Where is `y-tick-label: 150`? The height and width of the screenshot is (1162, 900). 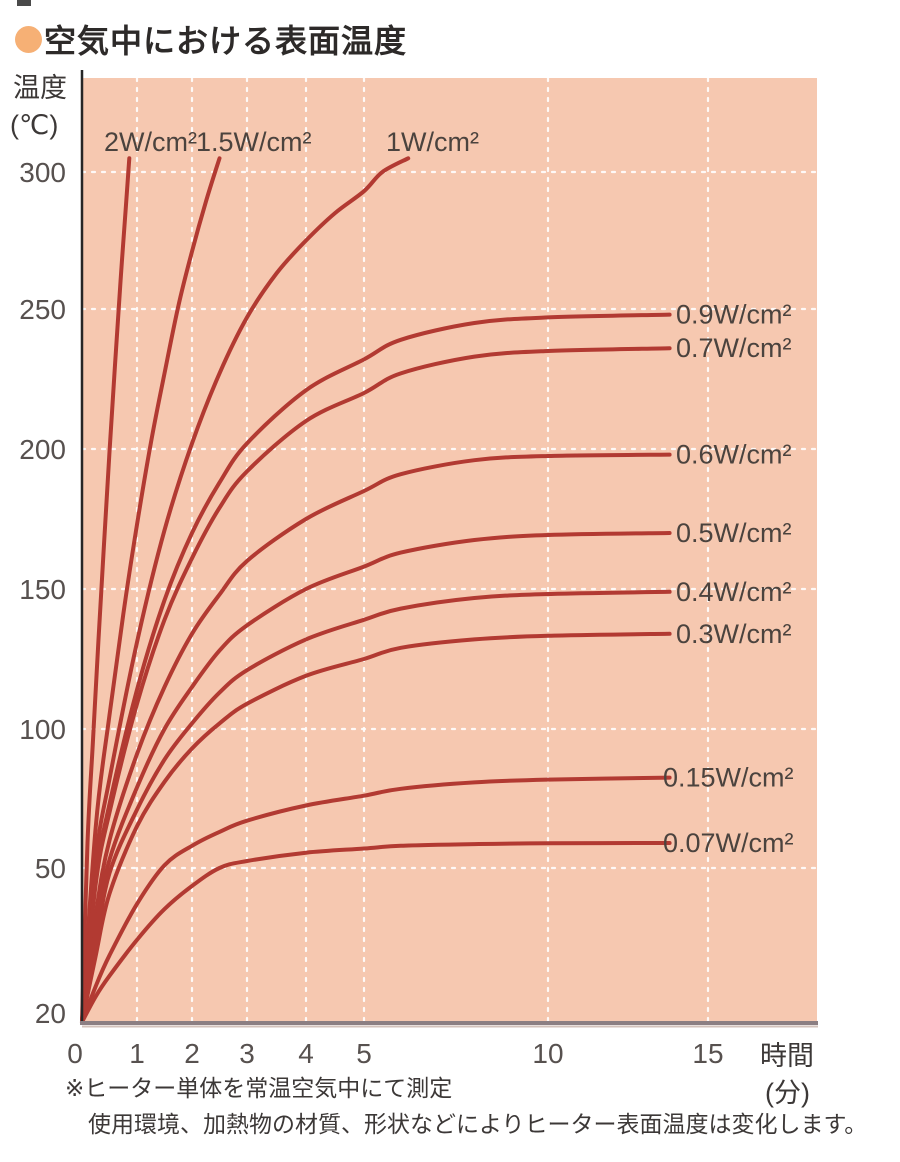
y-tick-label: 150 is located at coordinates (42, 589).